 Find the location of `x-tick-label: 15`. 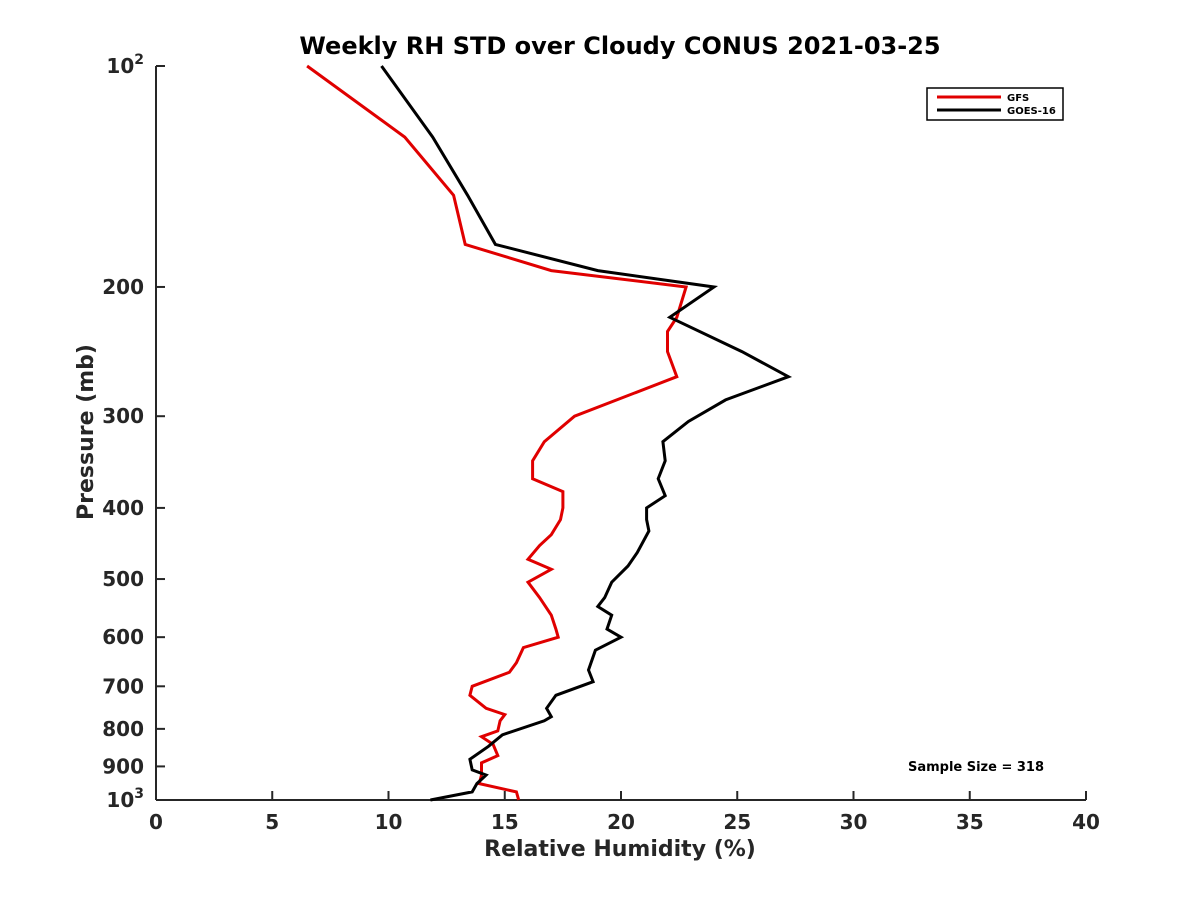

x-tick-label: 15 is located at coordinates (505, 822).